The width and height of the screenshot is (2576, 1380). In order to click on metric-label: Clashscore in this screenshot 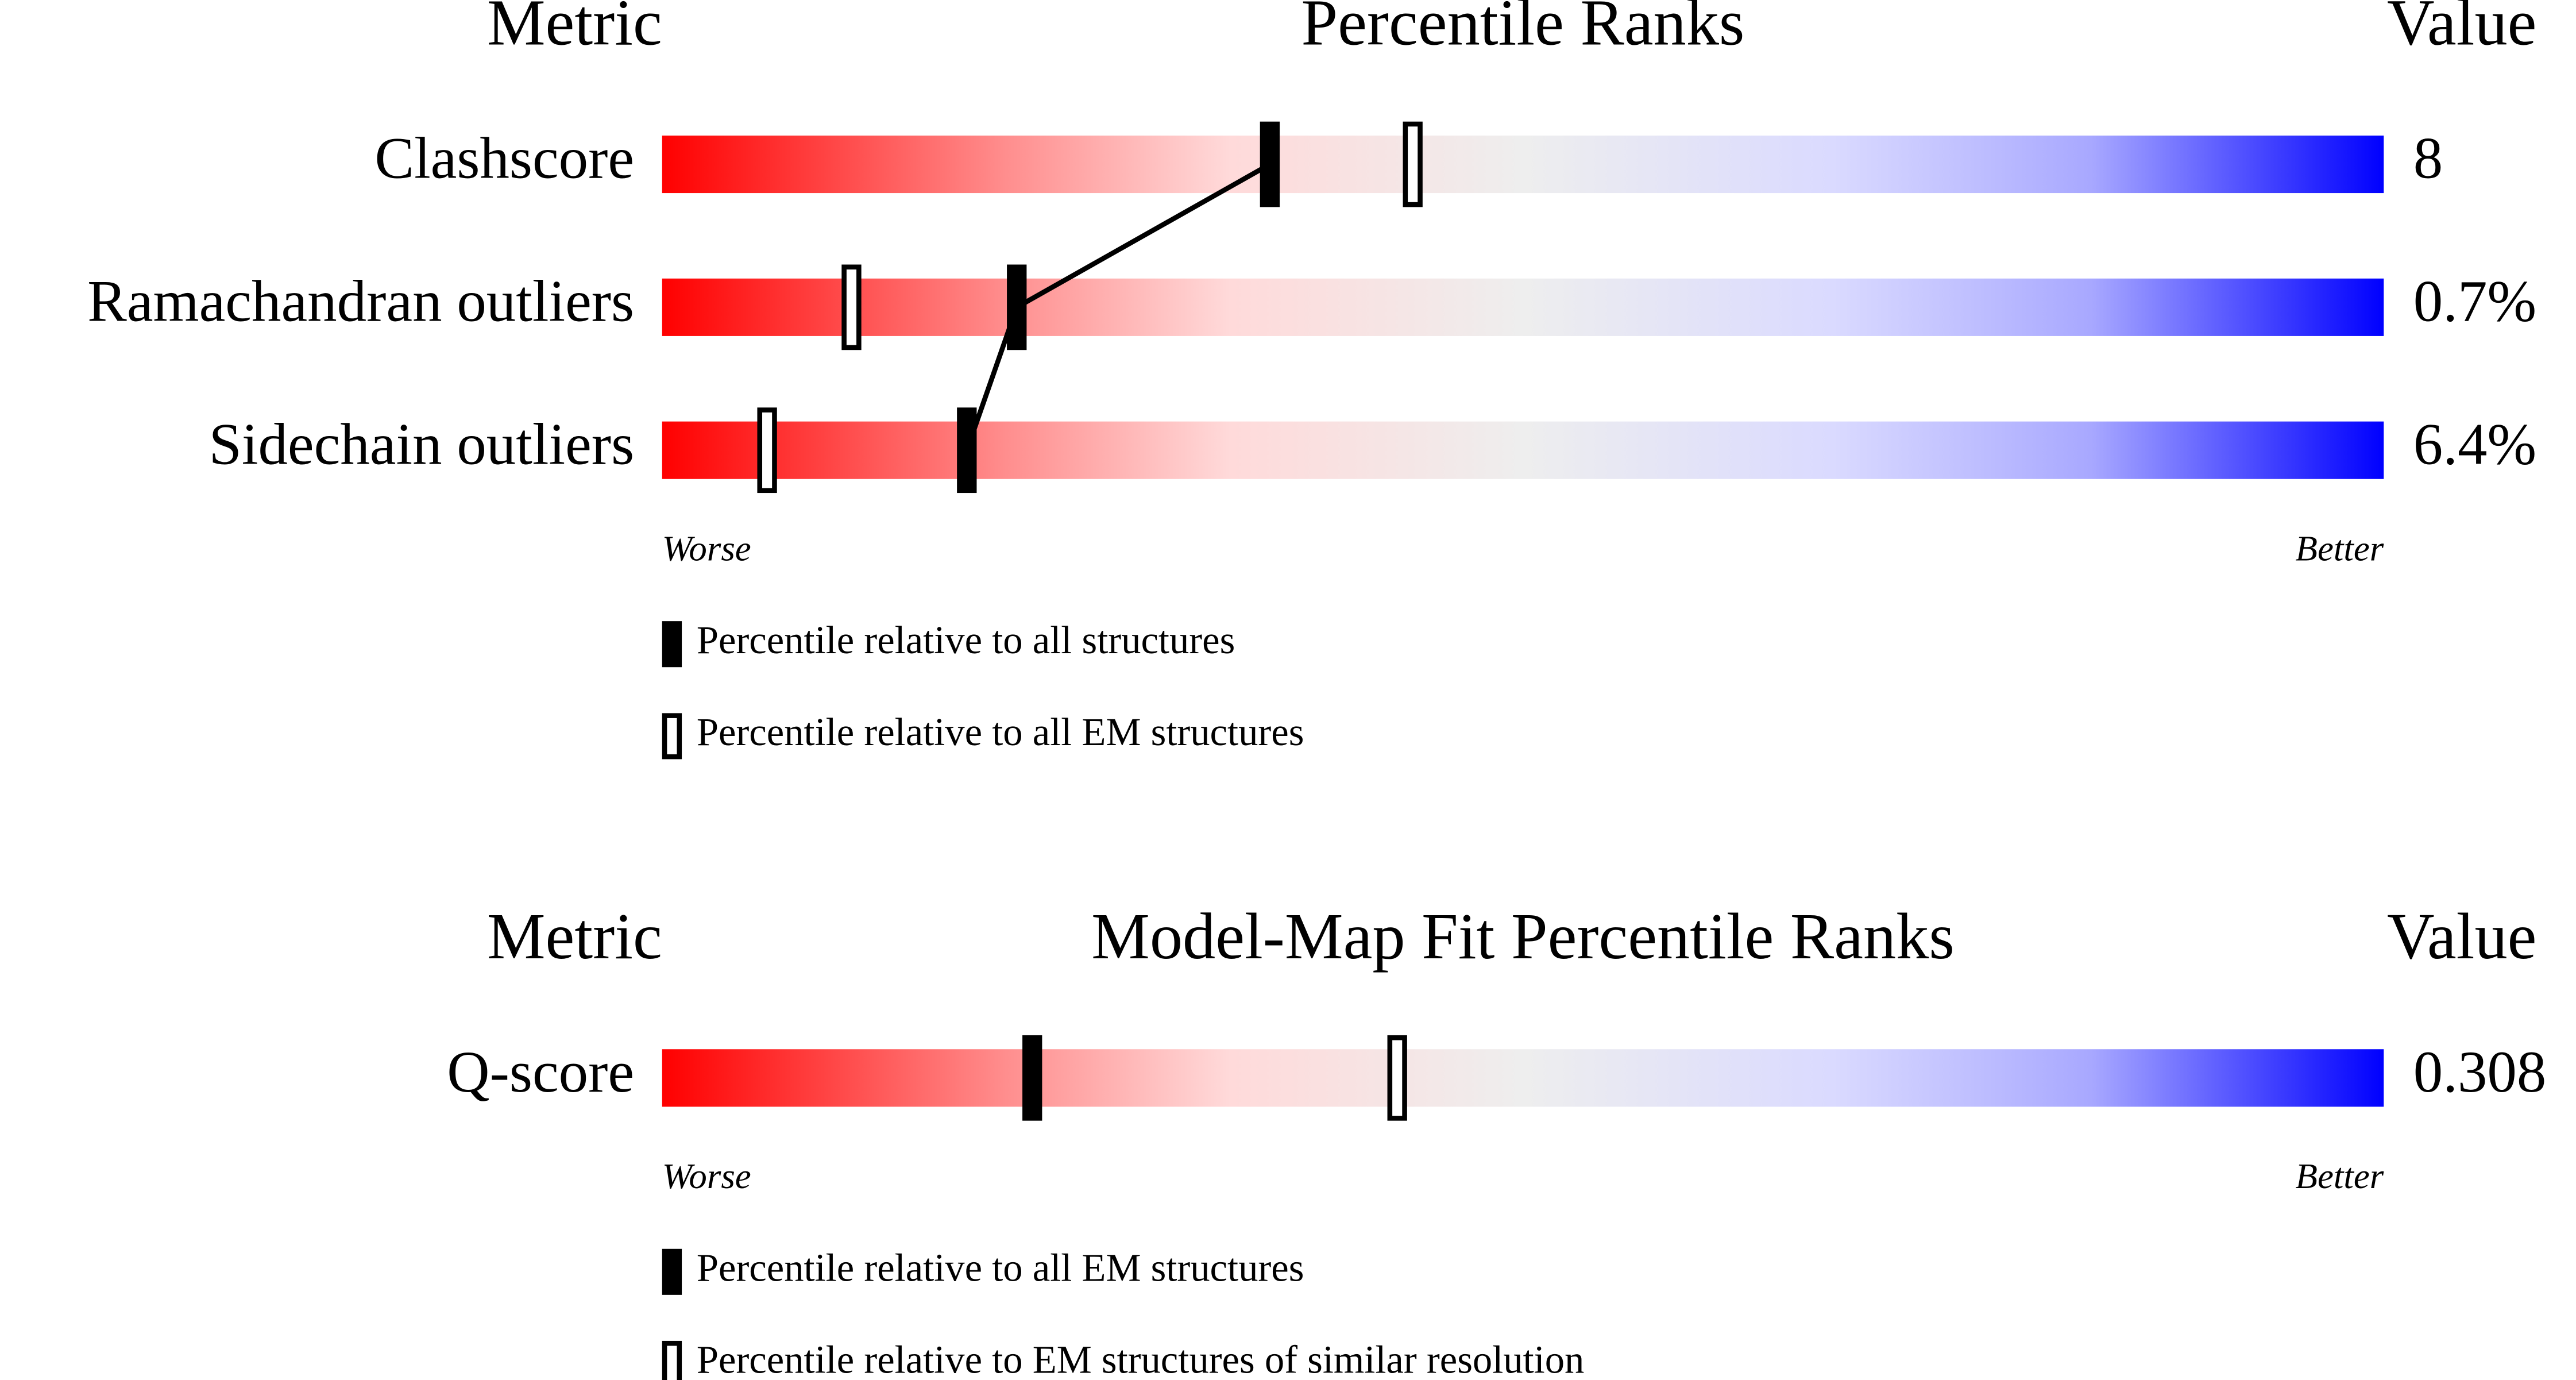, I will do `click(504, 158)`.